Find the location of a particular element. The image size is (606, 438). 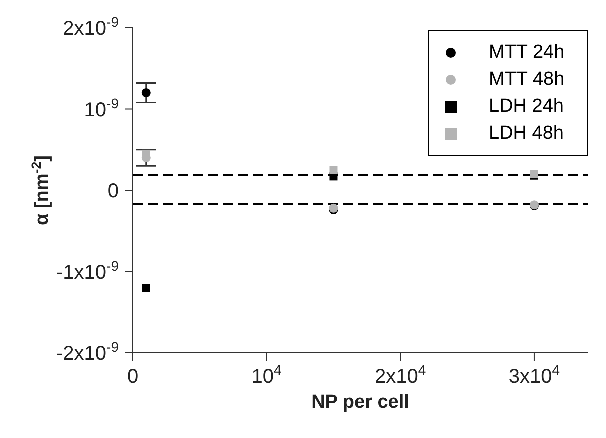

x-tick-label: 10$^{4}$ is located at coordinates (267, 375).